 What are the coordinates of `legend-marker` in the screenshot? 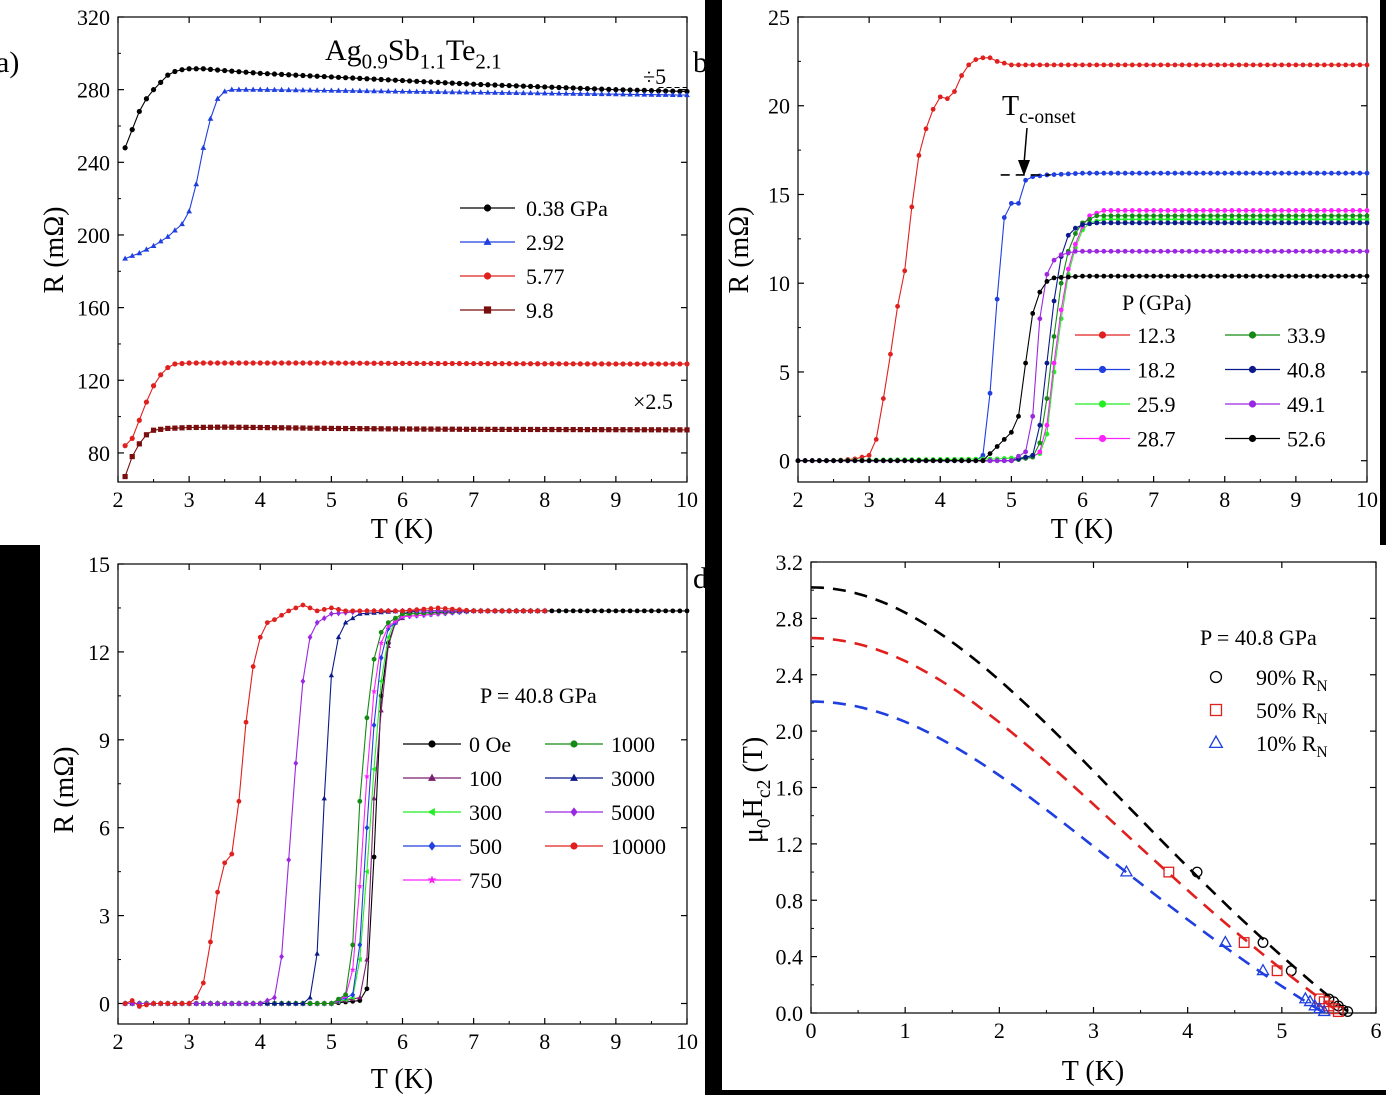 It's located at (487, 310).